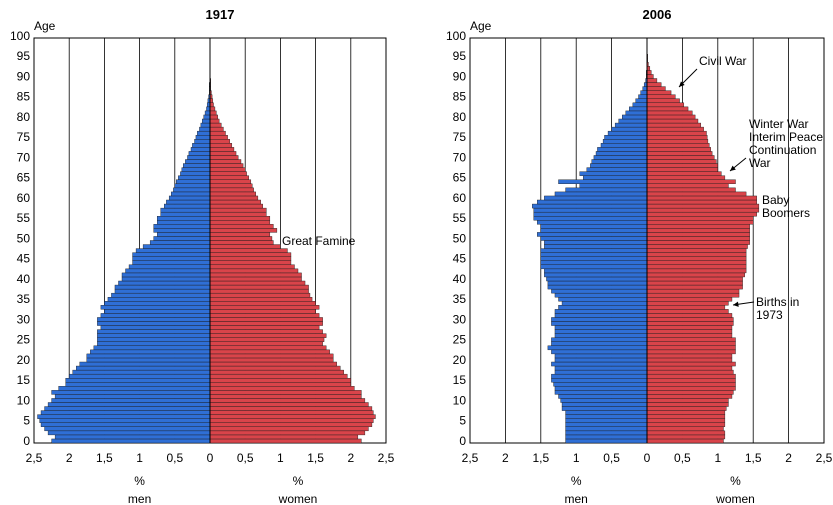  I want to click on y-tick-label: 95, so click(24, 56).